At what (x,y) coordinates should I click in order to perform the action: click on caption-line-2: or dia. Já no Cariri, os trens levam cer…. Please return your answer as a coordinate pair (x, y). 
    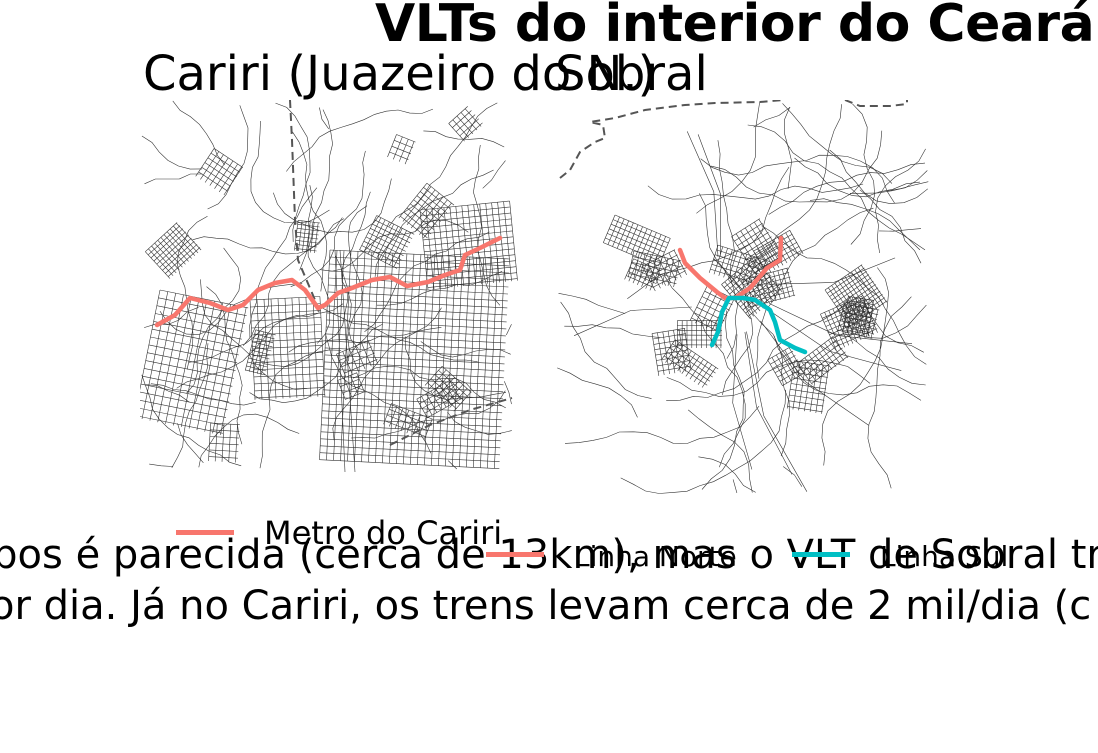
    Looking at the image, I should click on (546, 606).